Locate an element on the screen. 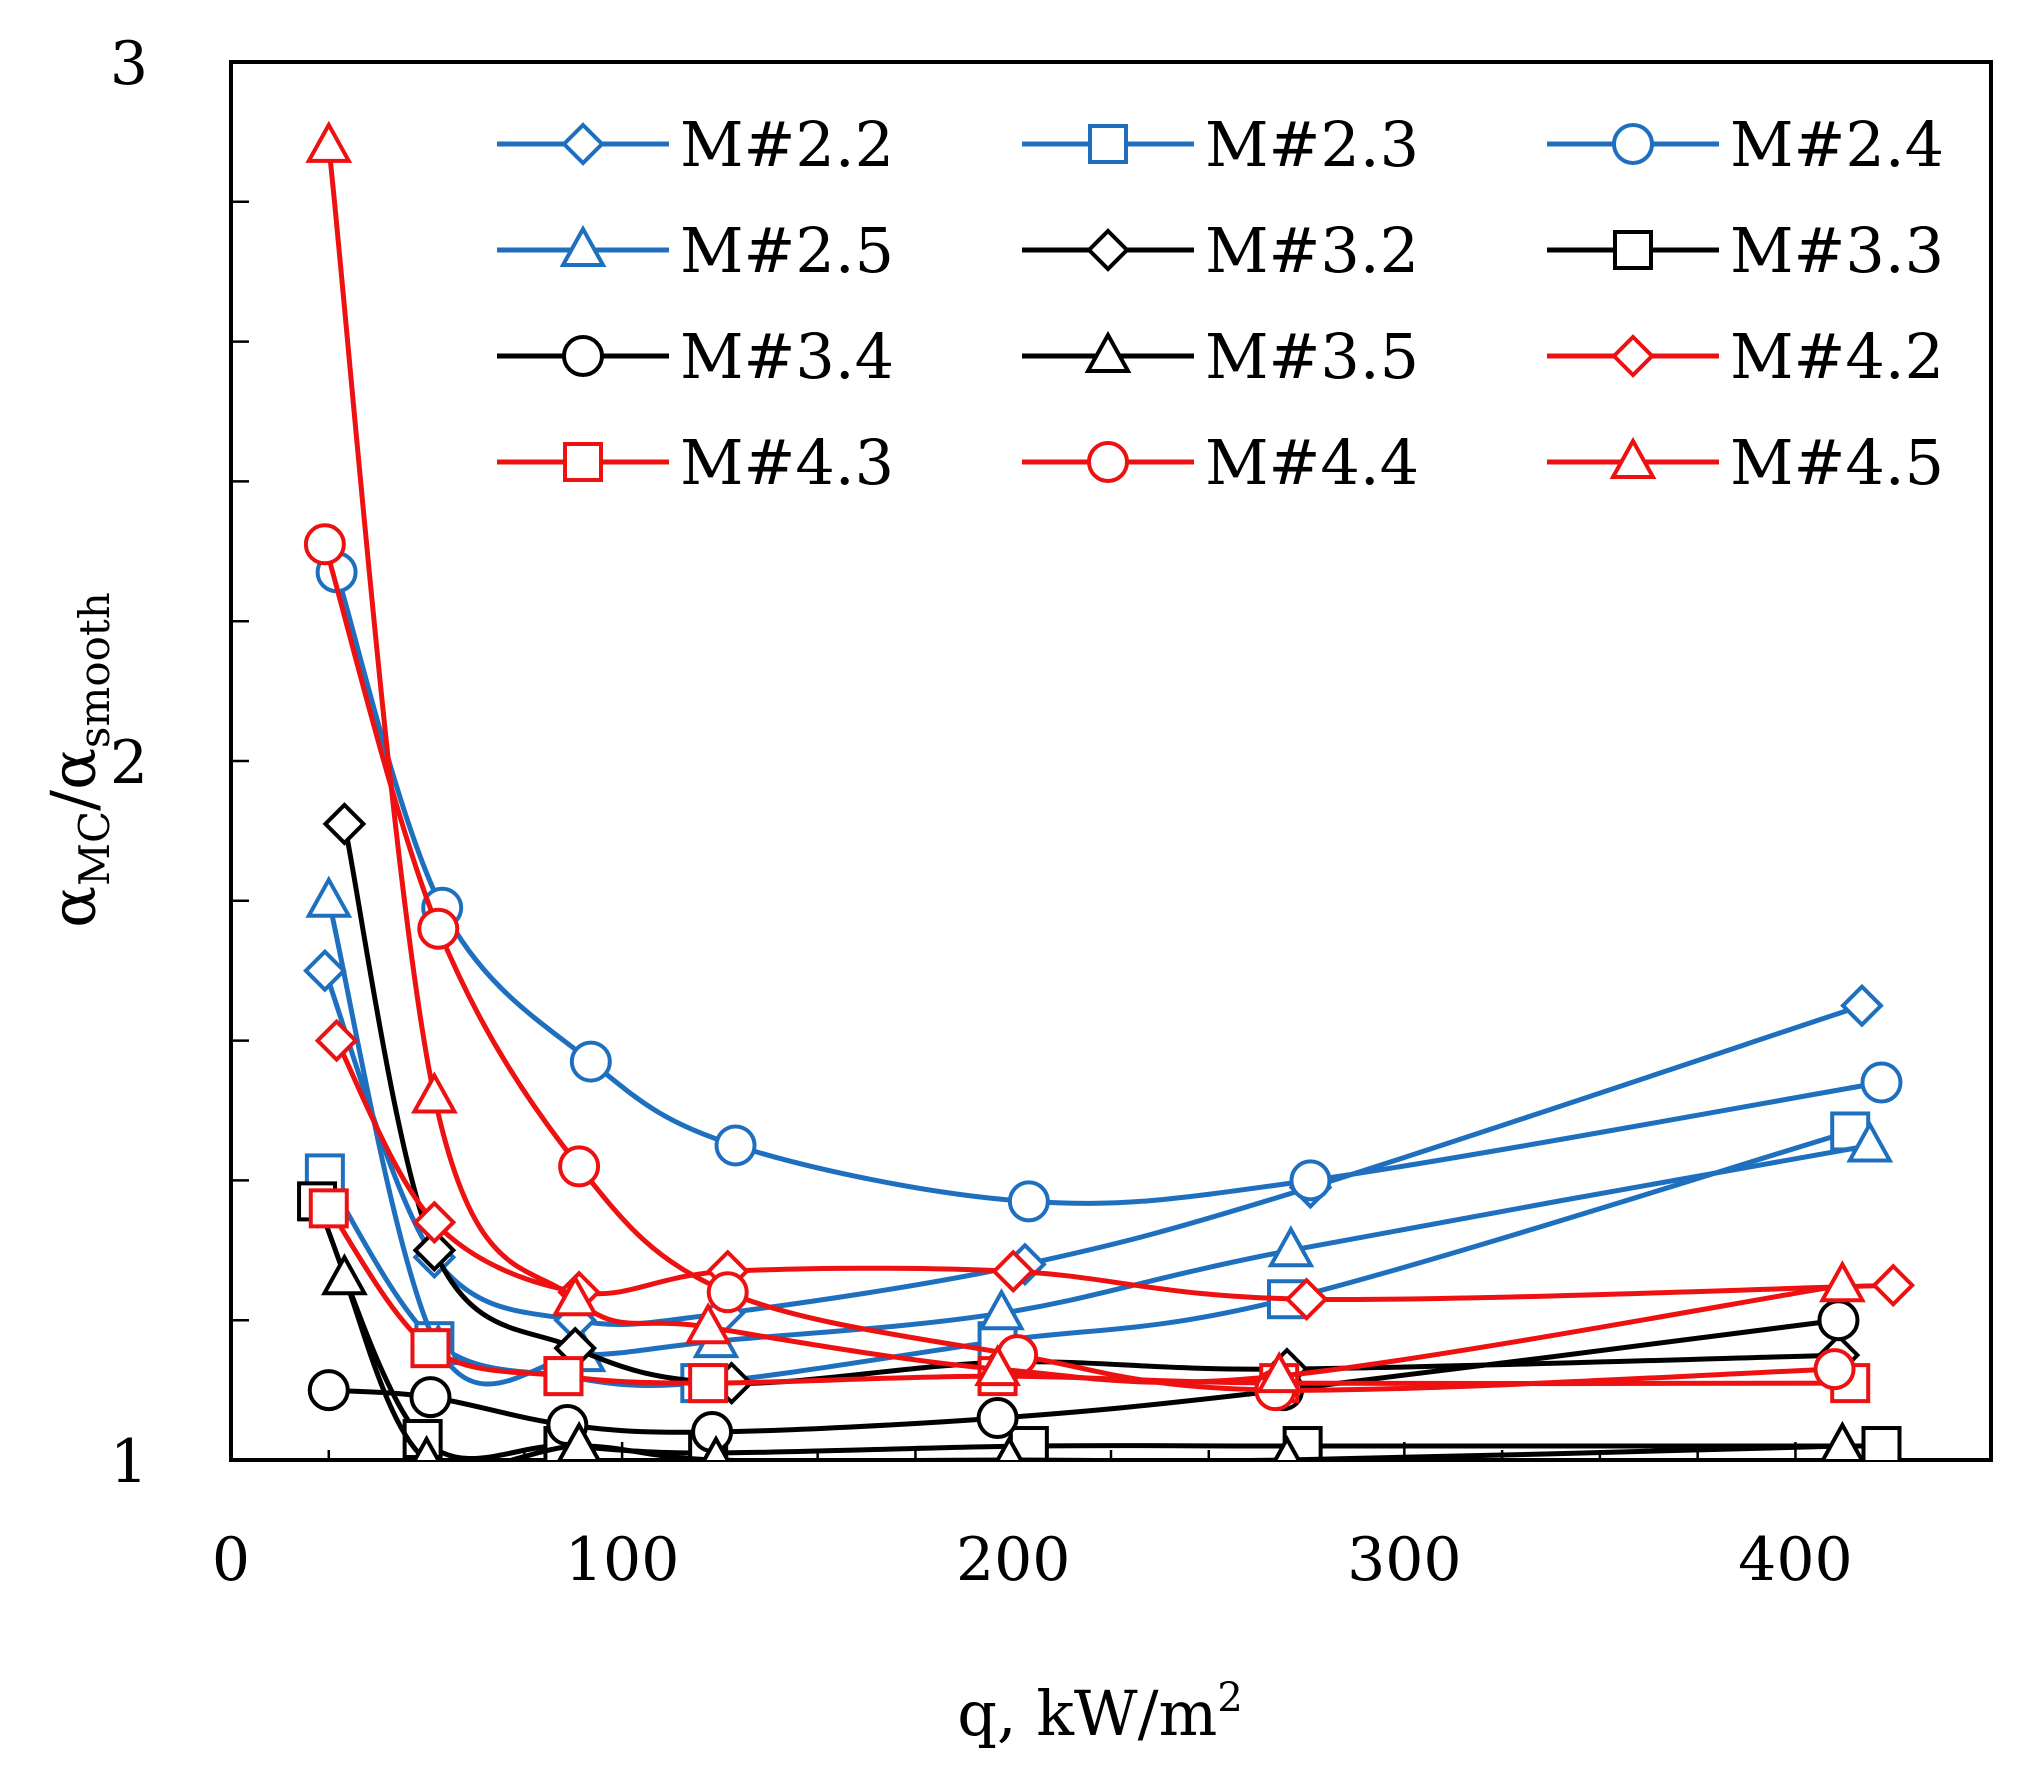 This screenshot has width=2019, height=1779. legend-label: M#2.5 is located at coordinates (787, 250).